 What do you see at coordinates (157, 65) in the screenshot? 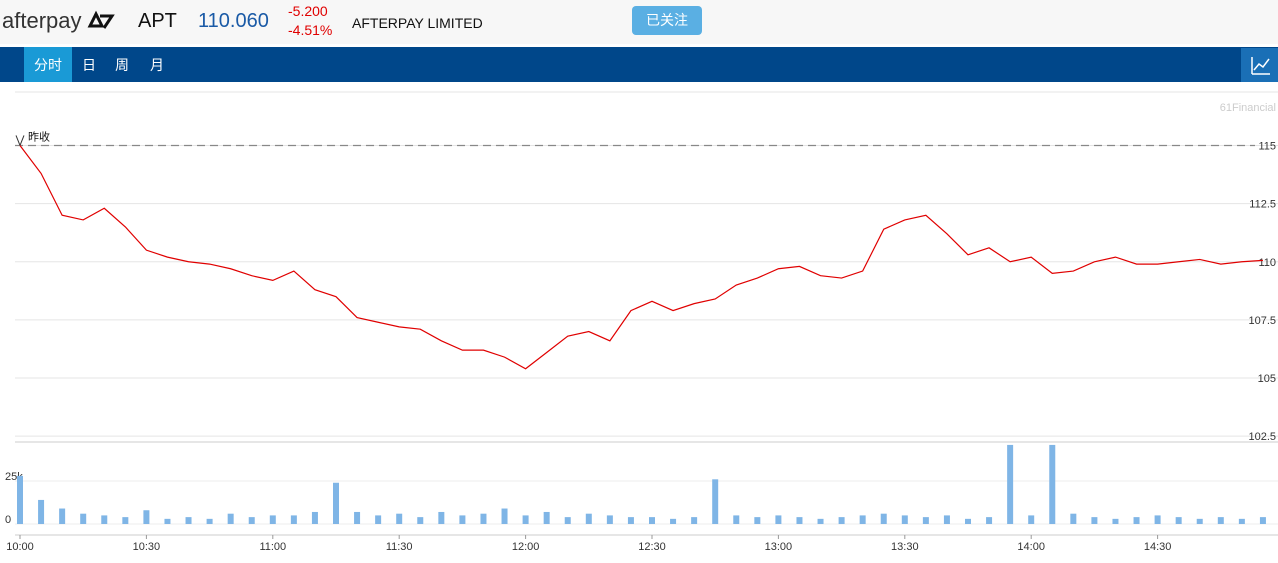
I see `tab: 月` at bounding box center [157, 65].